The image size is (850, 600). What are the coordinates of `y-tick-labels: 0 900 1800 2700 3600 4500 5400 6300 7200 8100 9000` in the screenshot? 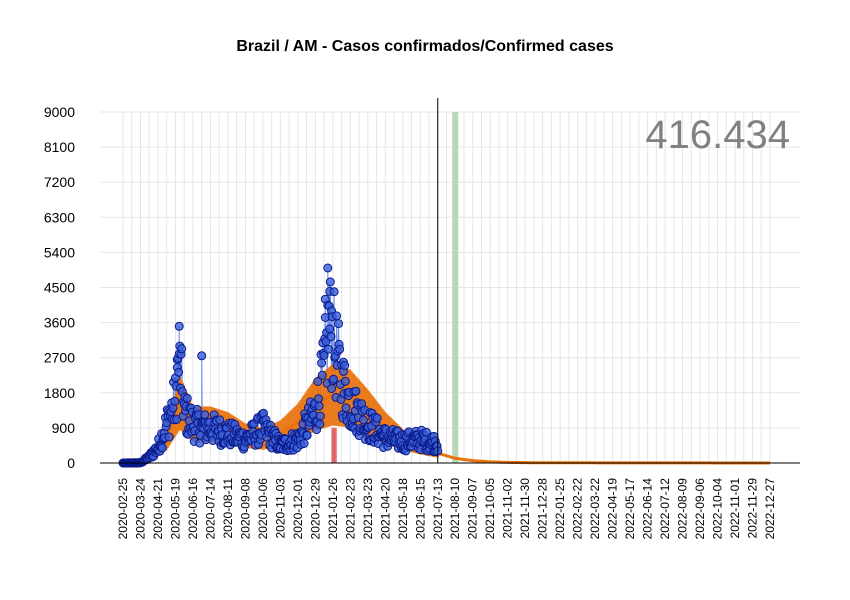 It's located at (59, 287).